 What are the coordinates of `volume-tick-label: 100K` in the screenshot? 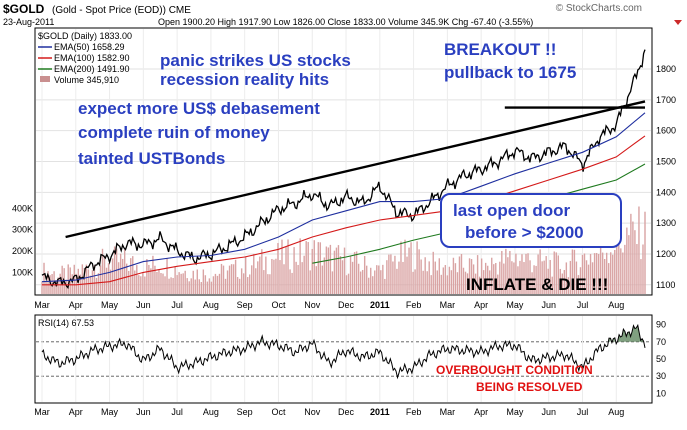 It's located at (22, 273).